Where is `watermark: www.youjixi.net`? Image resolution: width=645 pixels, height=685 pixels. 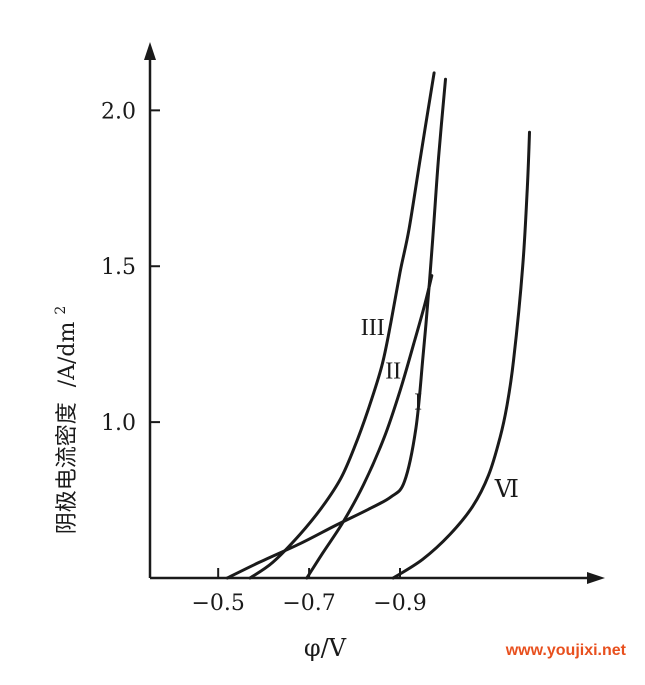 watermark: www.youjixi.net is located at coordinates (566, 650).